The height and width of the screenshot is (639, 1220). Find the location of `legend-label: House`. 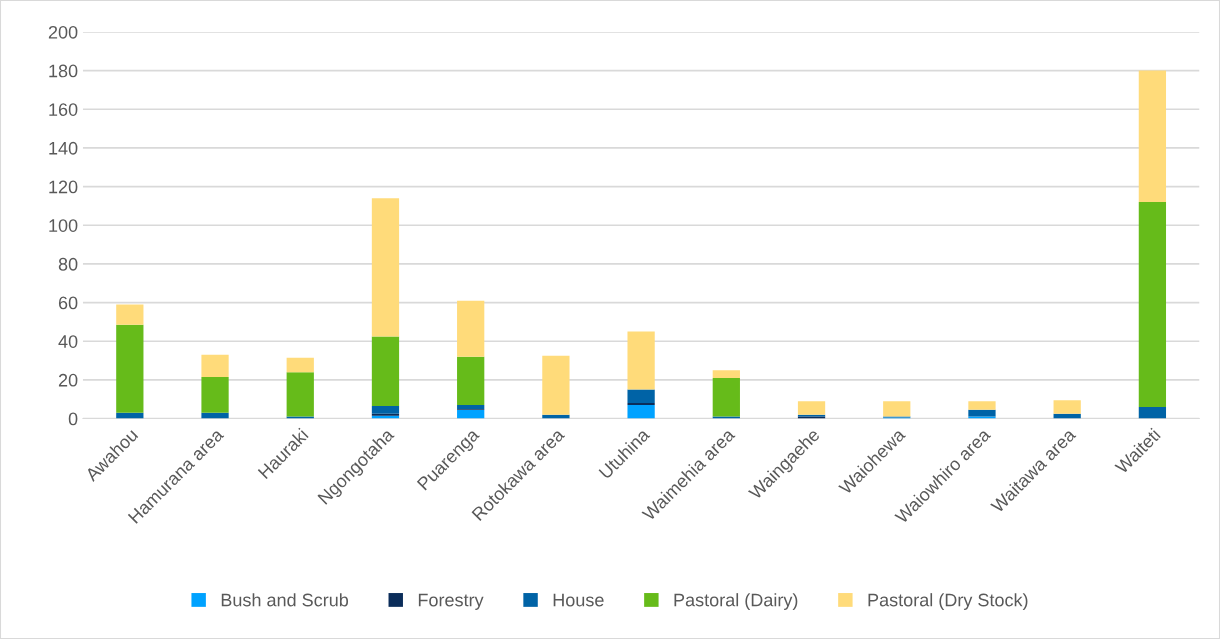

legend-label: House is located at coordinates (578, 600).